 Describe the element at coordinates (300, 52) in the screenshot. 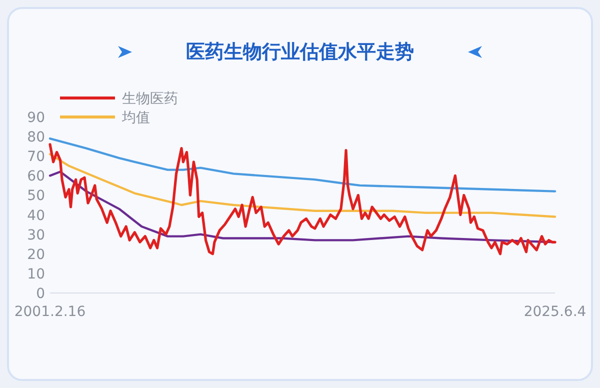

I see `chart-title: 医药生物行业估值水平走势` at that location.